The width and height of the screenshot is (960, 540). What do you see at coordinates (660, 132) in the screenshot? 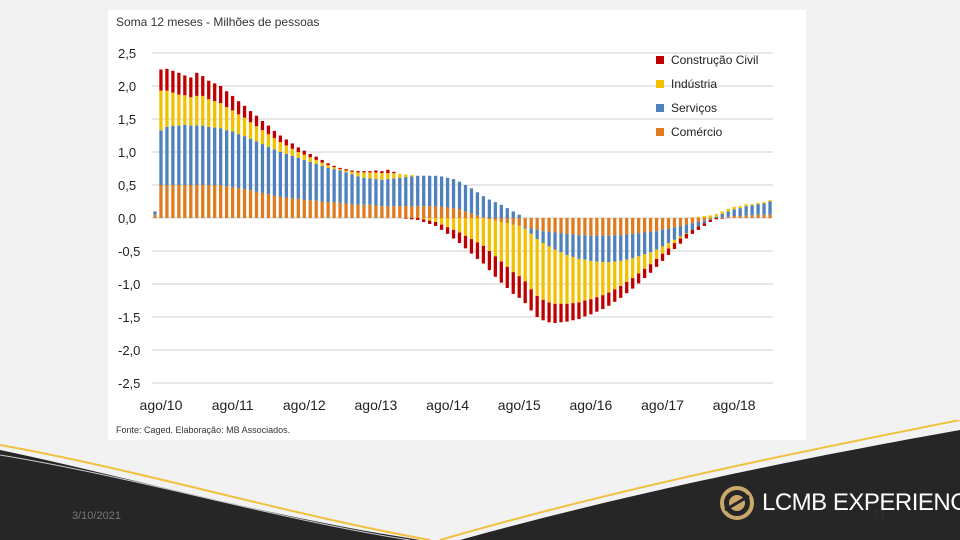
I see `legend-swatch` at bounding box center [660, 132].